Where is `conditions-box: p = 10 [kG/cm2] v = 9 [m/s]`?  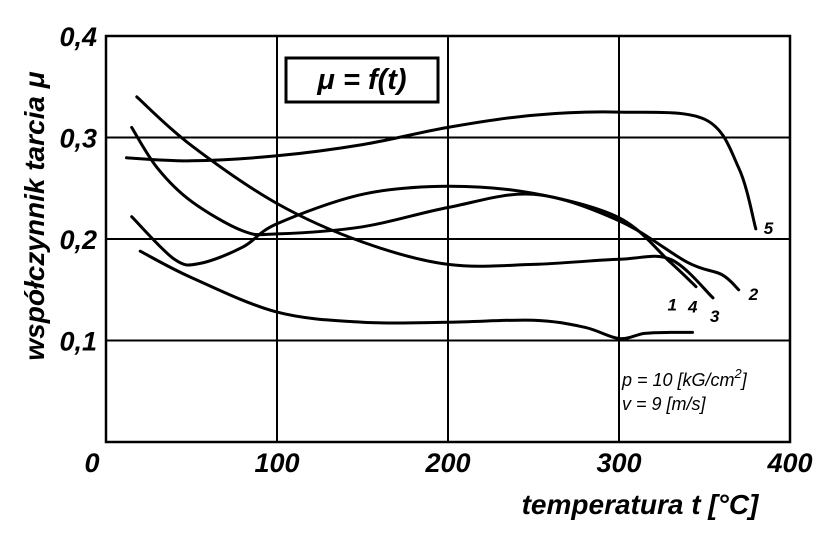 conditions-box: p = 10 [kG/cm2] v = 9 [m/s] is located at coordinates (684, 390).